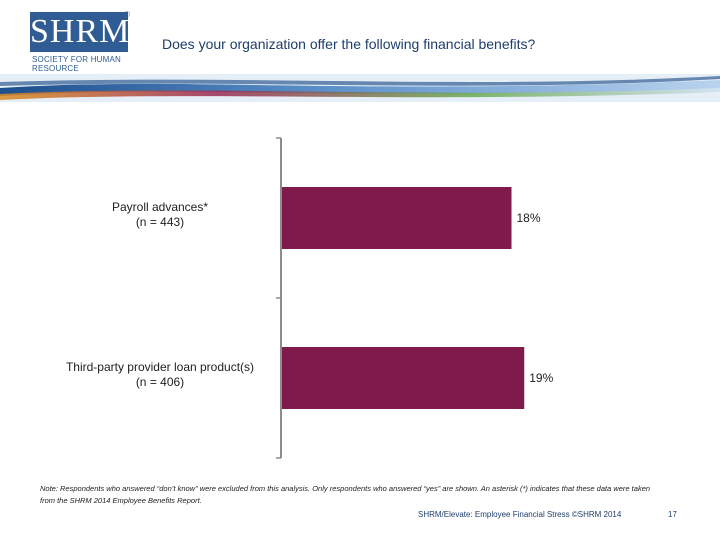  I want to click on category-label: Third-party provider loan product(s), so click(160, 367).